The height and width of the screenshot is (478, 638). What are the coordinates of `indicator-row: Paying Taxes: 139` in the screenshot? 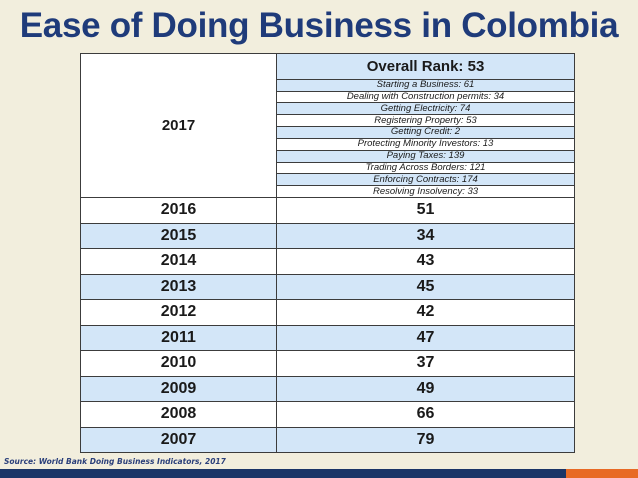 It's located at (328, 156).